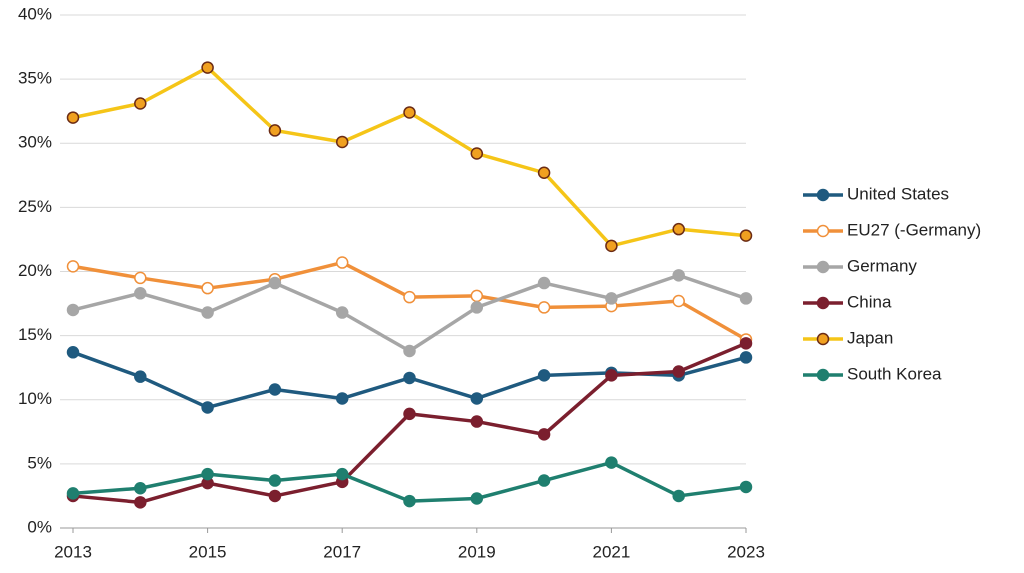 Image resolution: width=1024 pixels, height=573 pixels. What do you see at coordinates (35, 270) in the screenshot?
I see `y-tick-label: 20%` at bounding box center [35, 270].